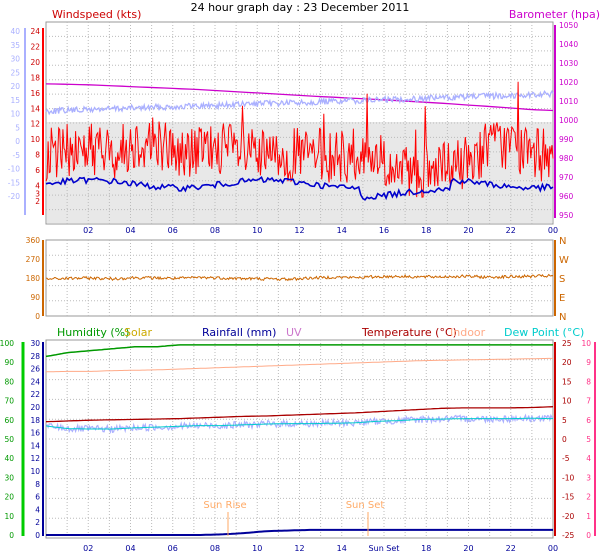 Image resolution: width=600 pixels, height=555 pixels. Describe the element at coordinates (365, 505) in the screenshot. I see `sun-set-label: Sun Set` at that location.